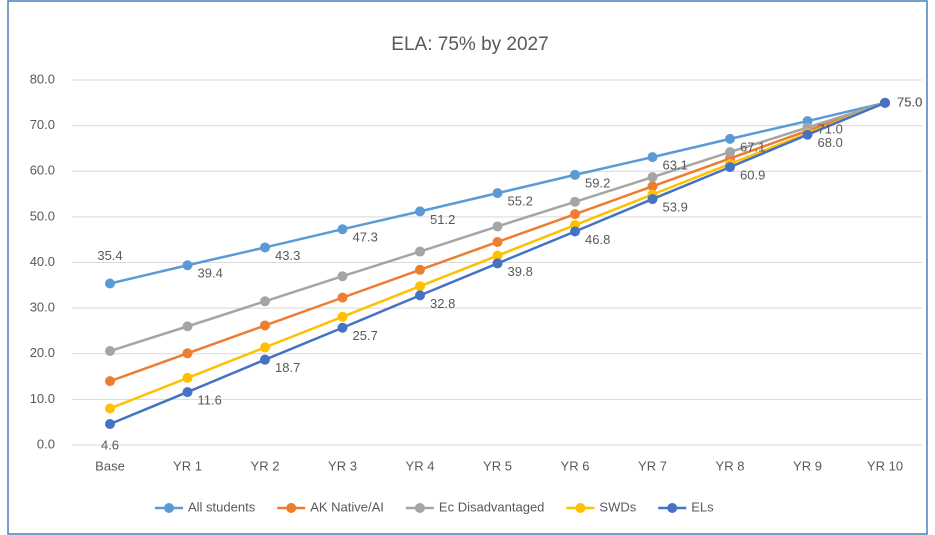 The image size is (935, 535). I want to click on data-label: 51.2, so click(442, 219).